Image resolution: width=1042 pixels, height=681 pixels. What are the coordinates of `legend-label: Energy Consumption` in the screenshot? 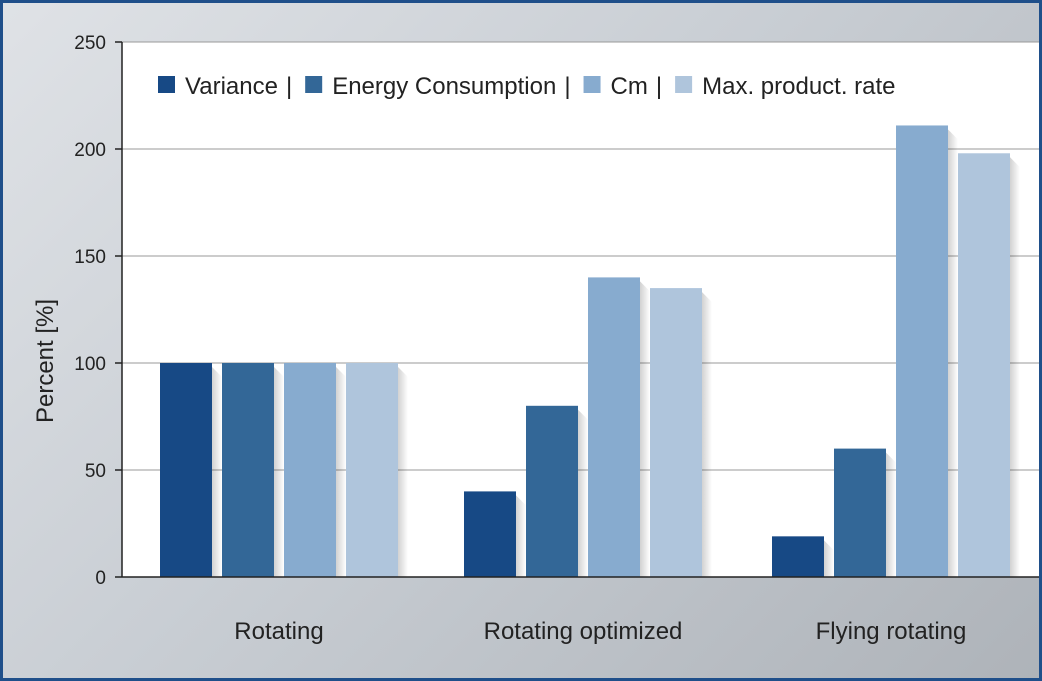 It's located at (444, 86).